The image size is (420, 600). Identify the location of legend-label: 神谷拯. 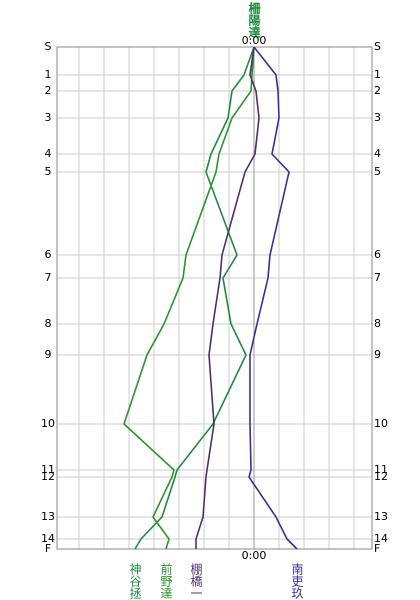
(135, 581).